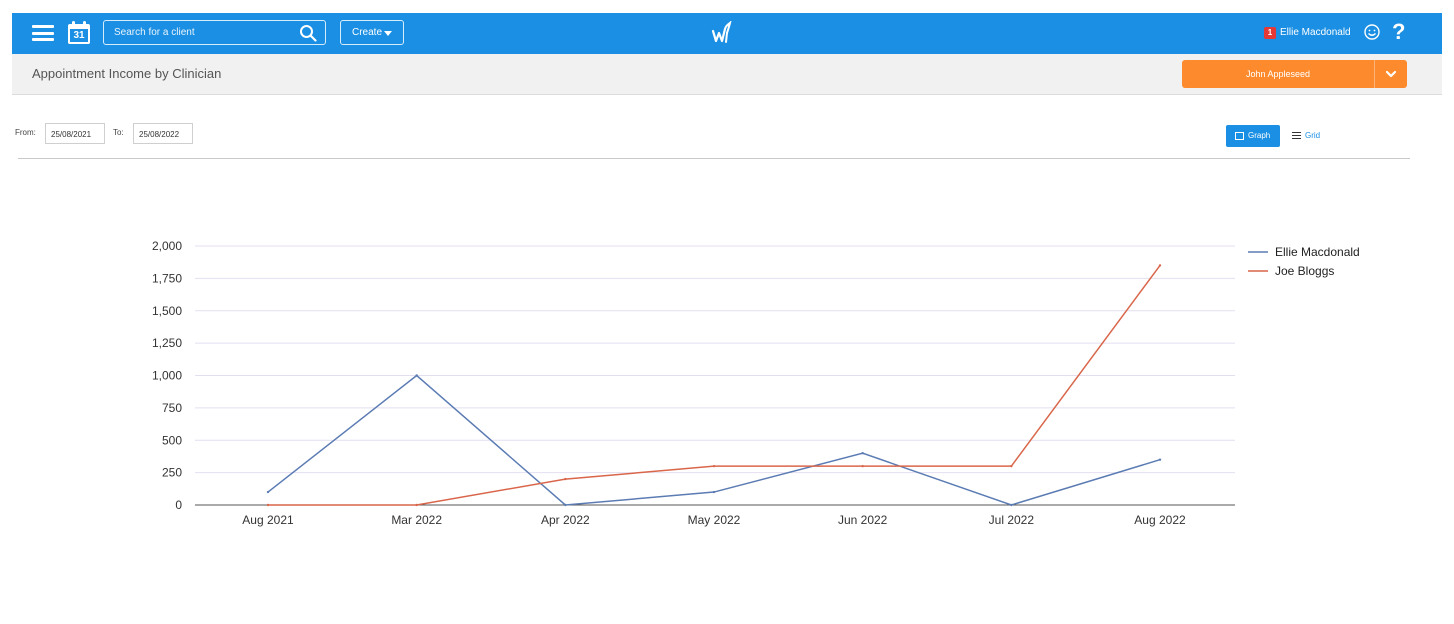 The width and height of the screenshot is (1454, 624). What do you see at coordinates (1296, 135) in the screenshot?
I see `list-icon` at bounding box center [1296, 135].